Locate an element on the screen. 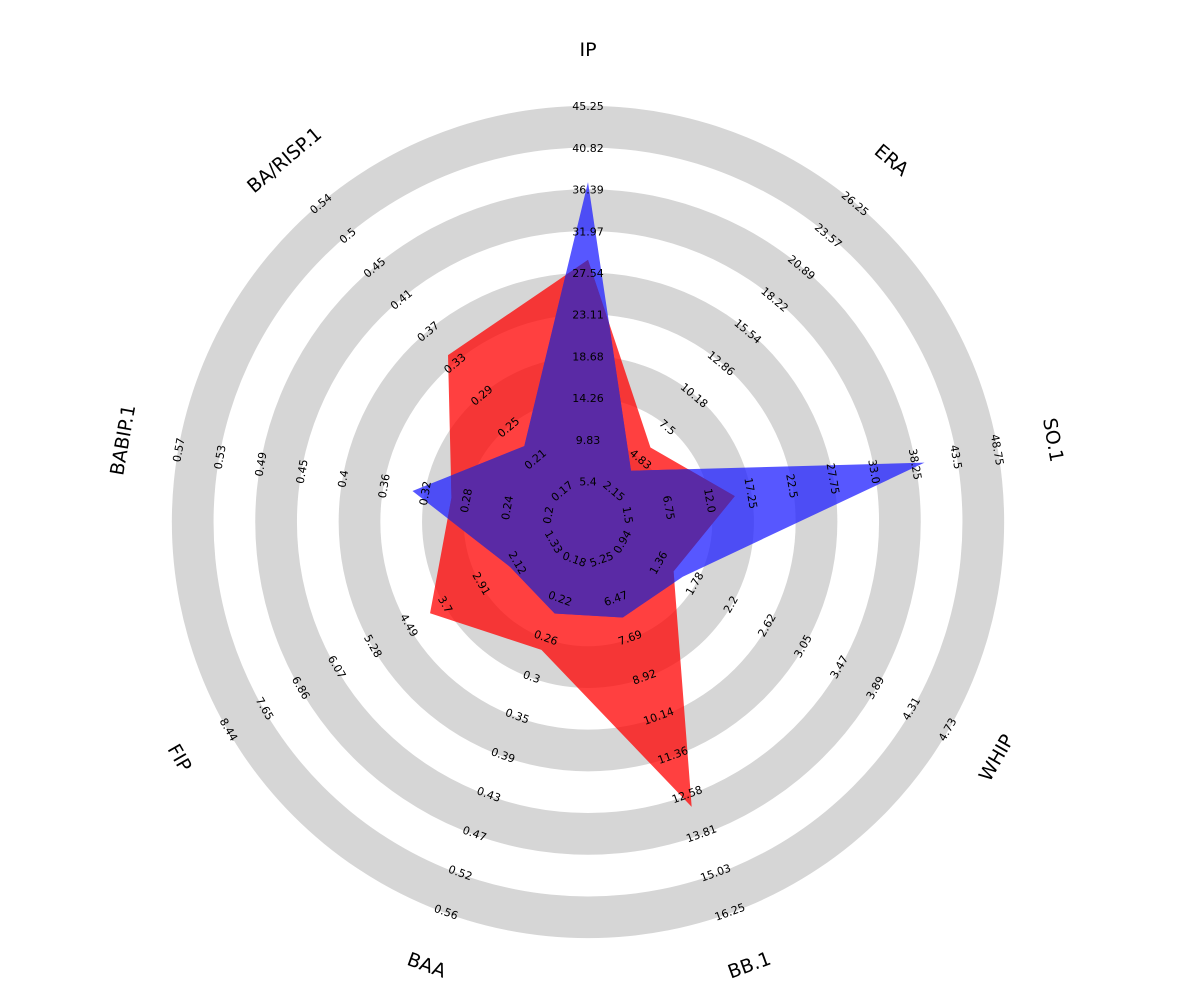 The height and width of the screenshot is (1004, 1204). tick-label: 0.49 is located at coordinates (261, 464).